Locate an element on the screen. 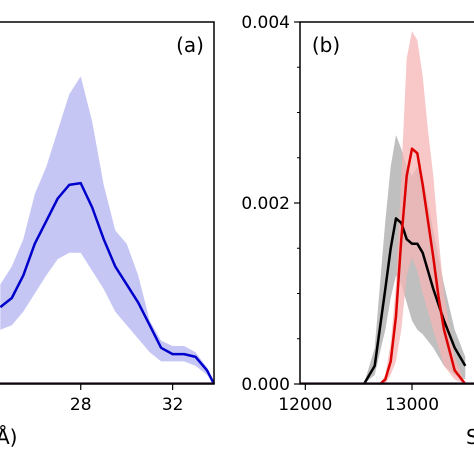 This screenshot has width=474, height=474. y-ticks-b: 0.000 0.002 0.004 is located at coordinates (270, 204).